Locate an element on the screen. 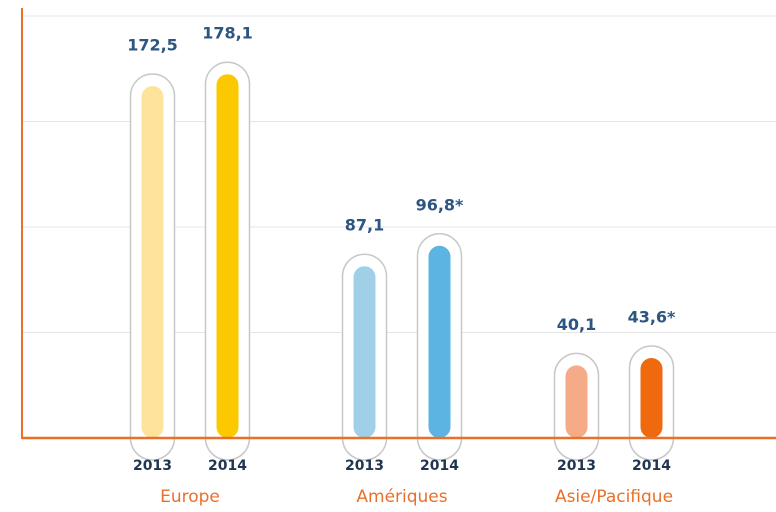 Image resolution: width=776 pixels, height=512 pixels. category-label: Asie/Pacifique is located at coordinates (614, 497).